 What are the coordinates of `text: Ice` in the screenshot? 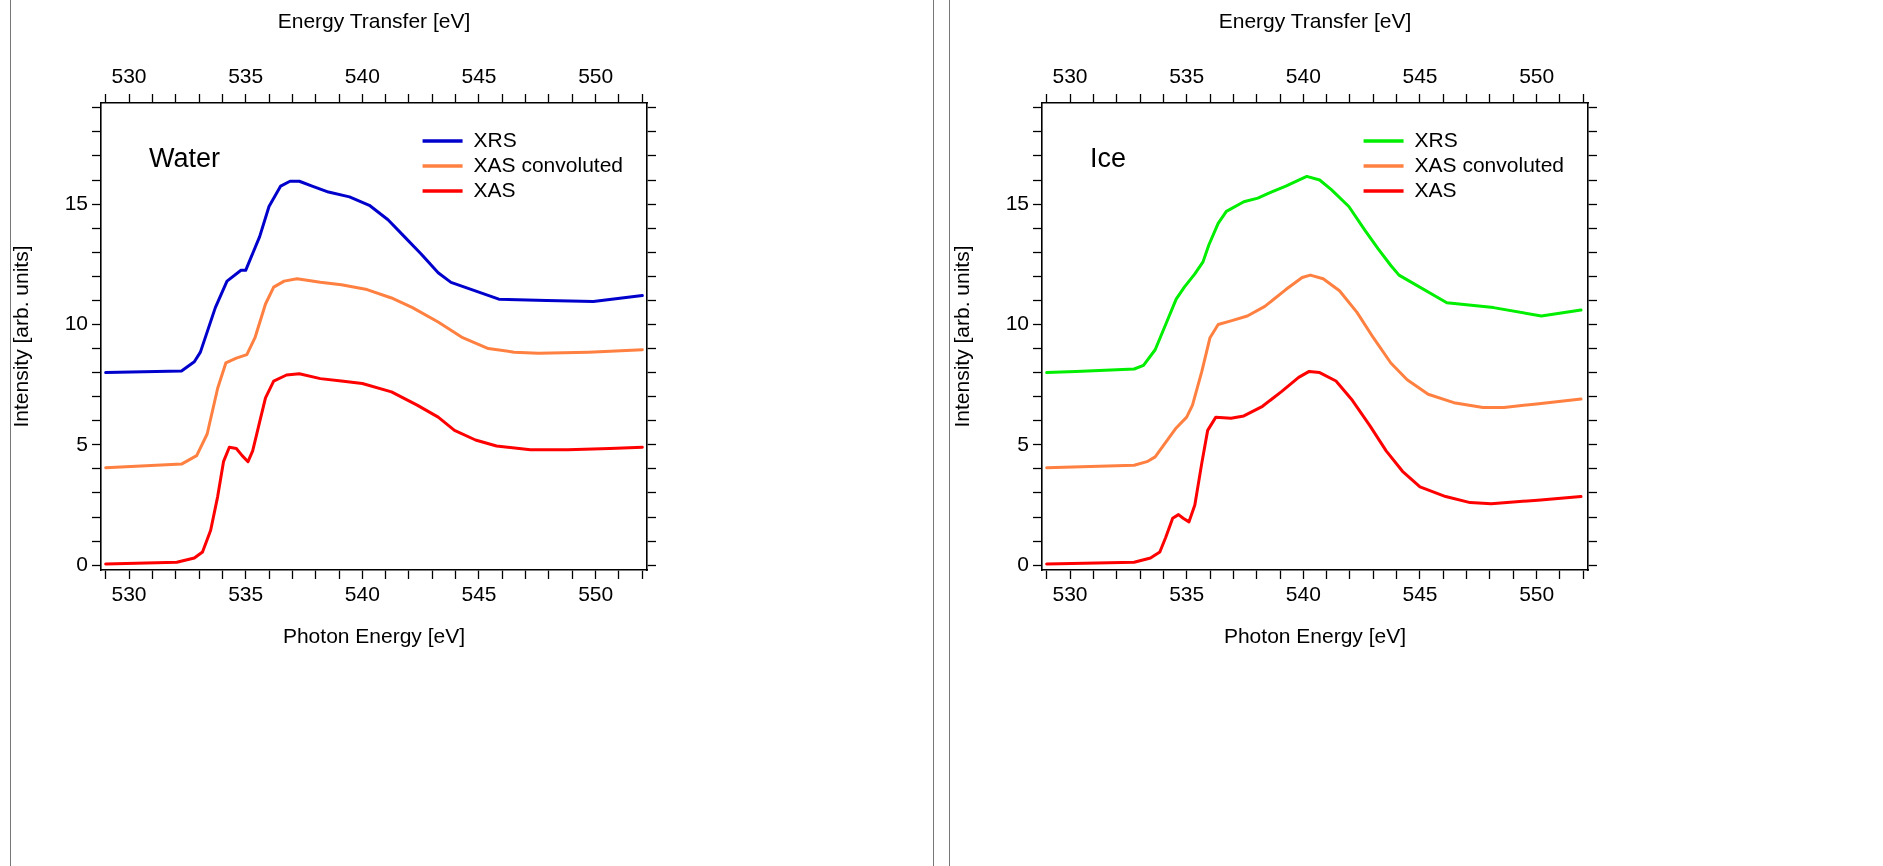 It's located at (1108, 158).